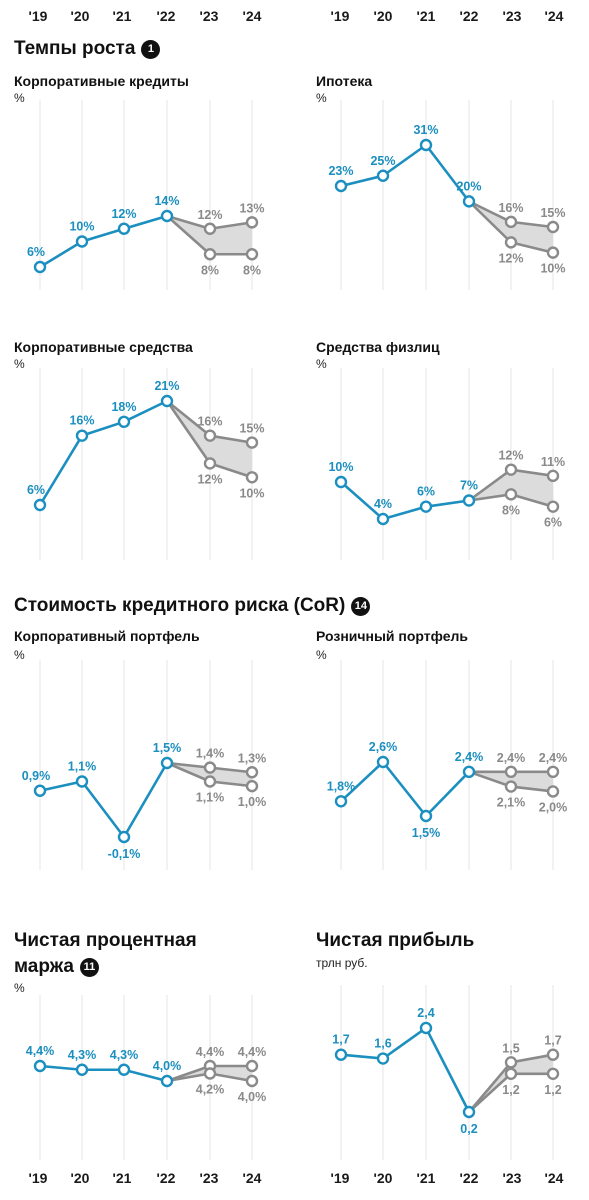 This screenshot has height=1200, width=589. I want to click on data-label-actual: 2,4, so click(425, 1013).